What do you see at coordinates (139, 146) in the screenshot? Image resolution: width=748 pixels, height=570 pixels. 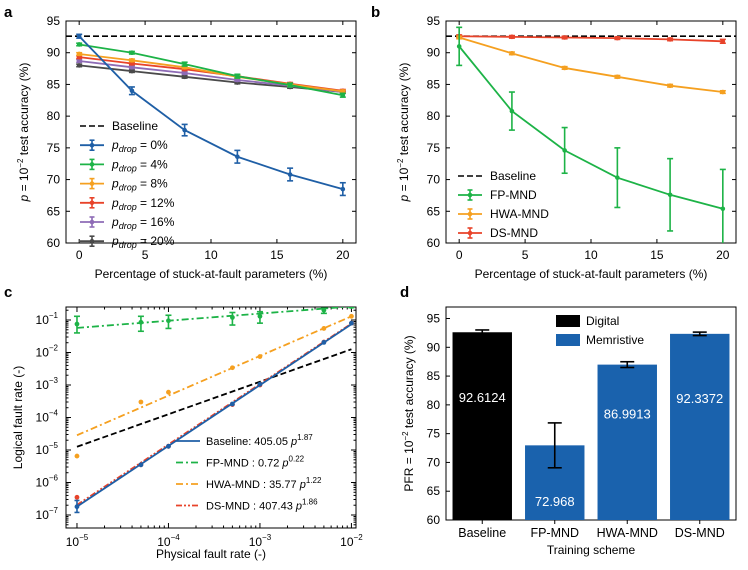 I see `legend-label: pdrop = 0%` at bounding box center [139, 146].